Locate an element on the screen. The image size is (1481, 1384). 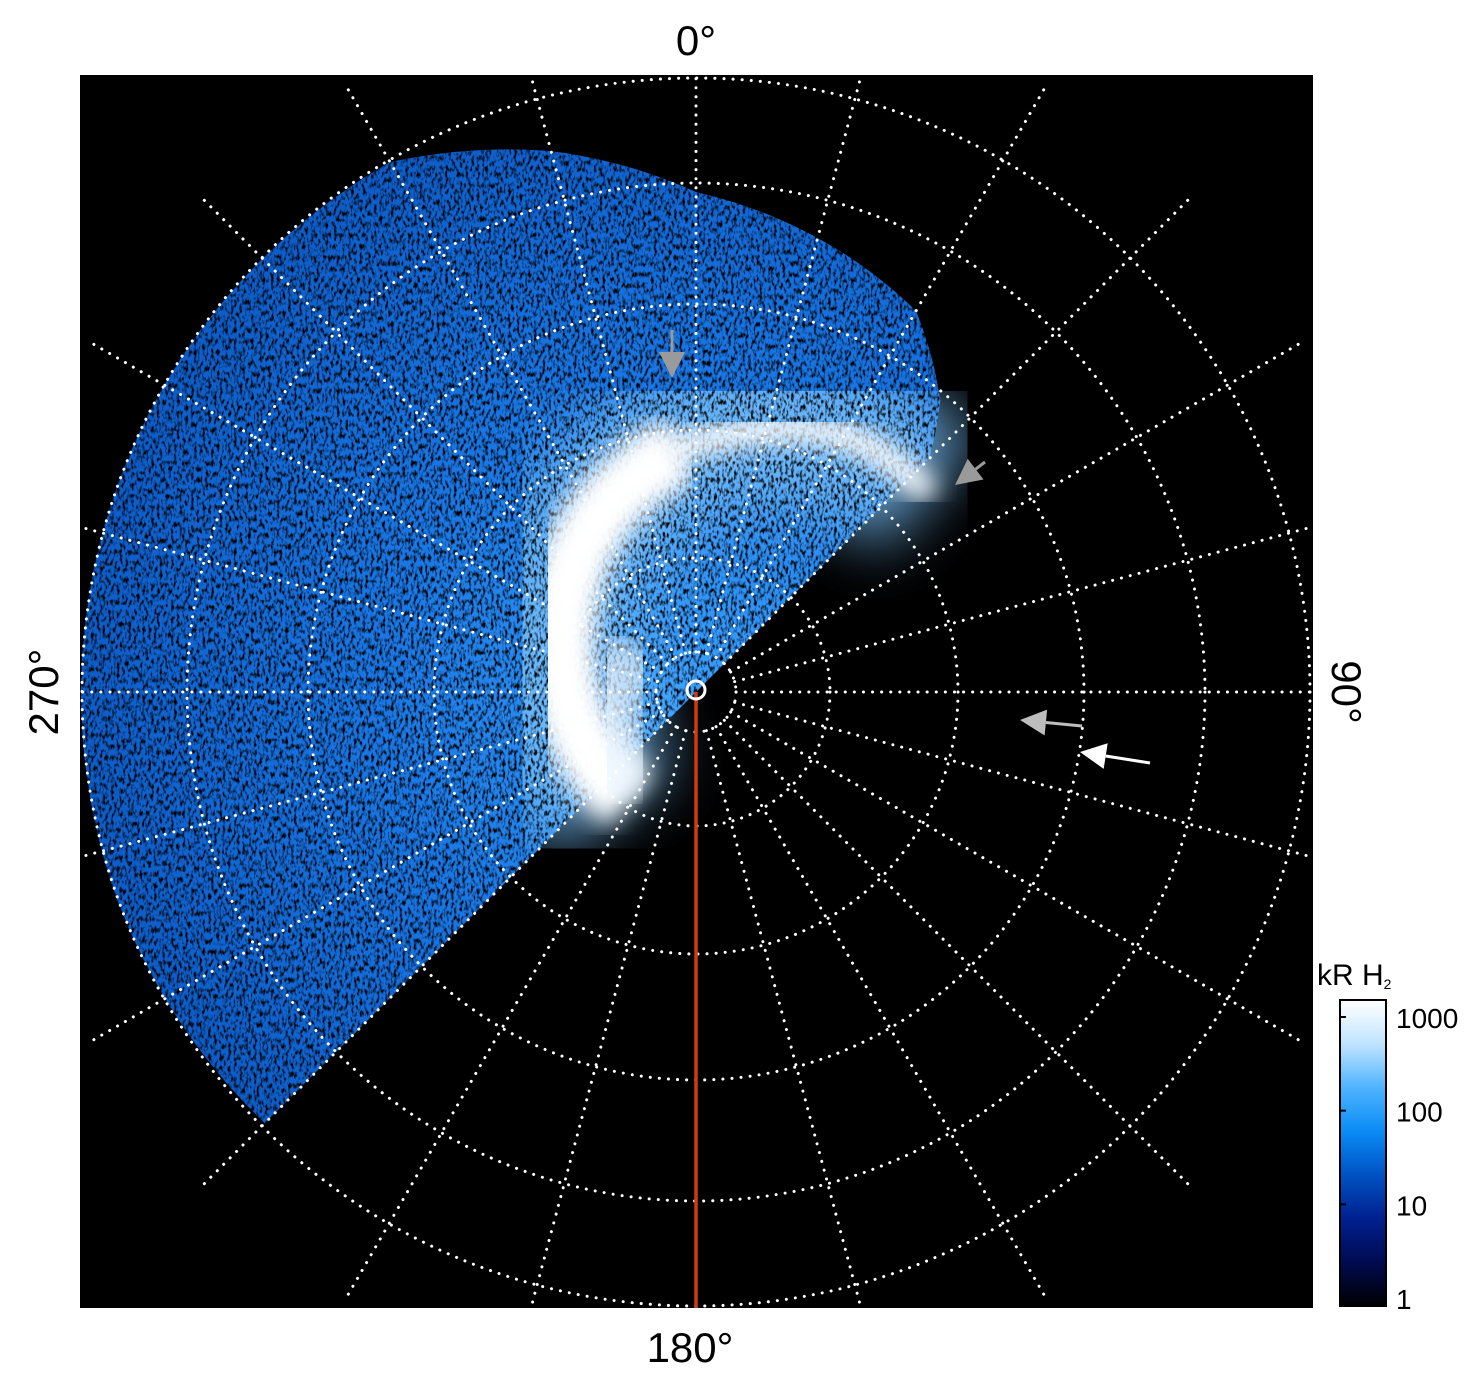
annotation-arrows is located at coordinates (905, 549).